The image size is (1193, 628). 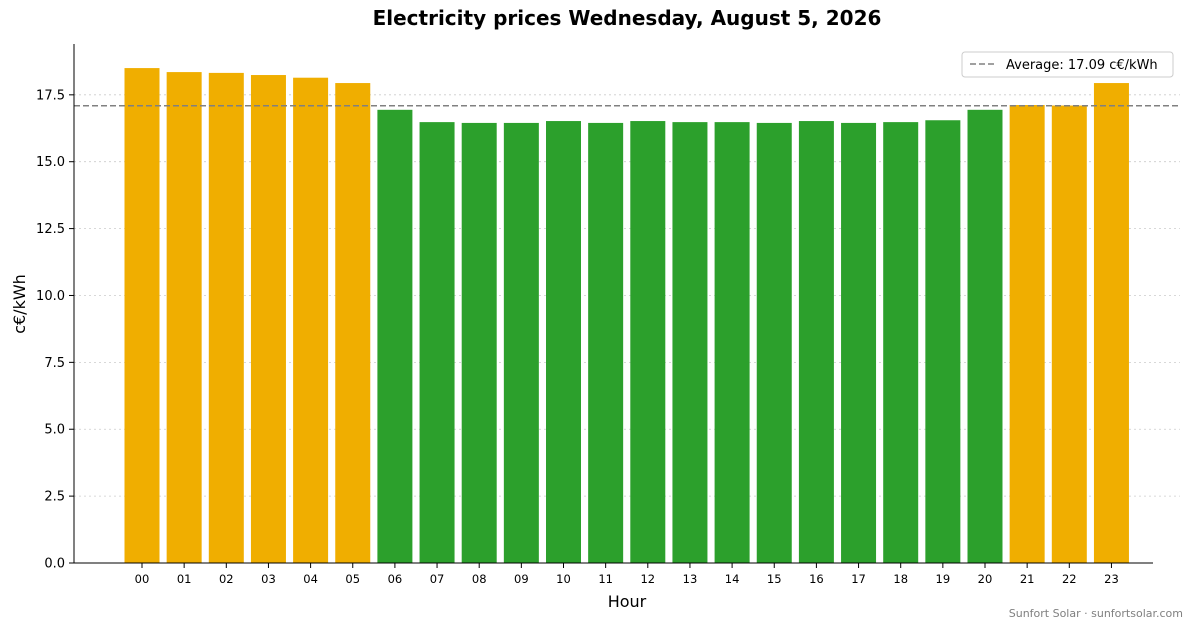 I want to click on x-tick-label: 09, so click(x=521, y=579).